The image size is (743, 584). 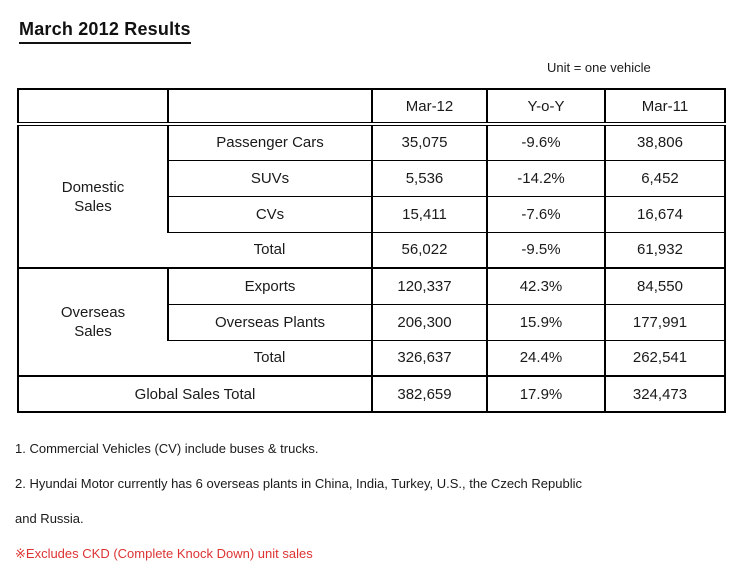 I want to click on label-cvs: CVs, so click(x=269, y=213).